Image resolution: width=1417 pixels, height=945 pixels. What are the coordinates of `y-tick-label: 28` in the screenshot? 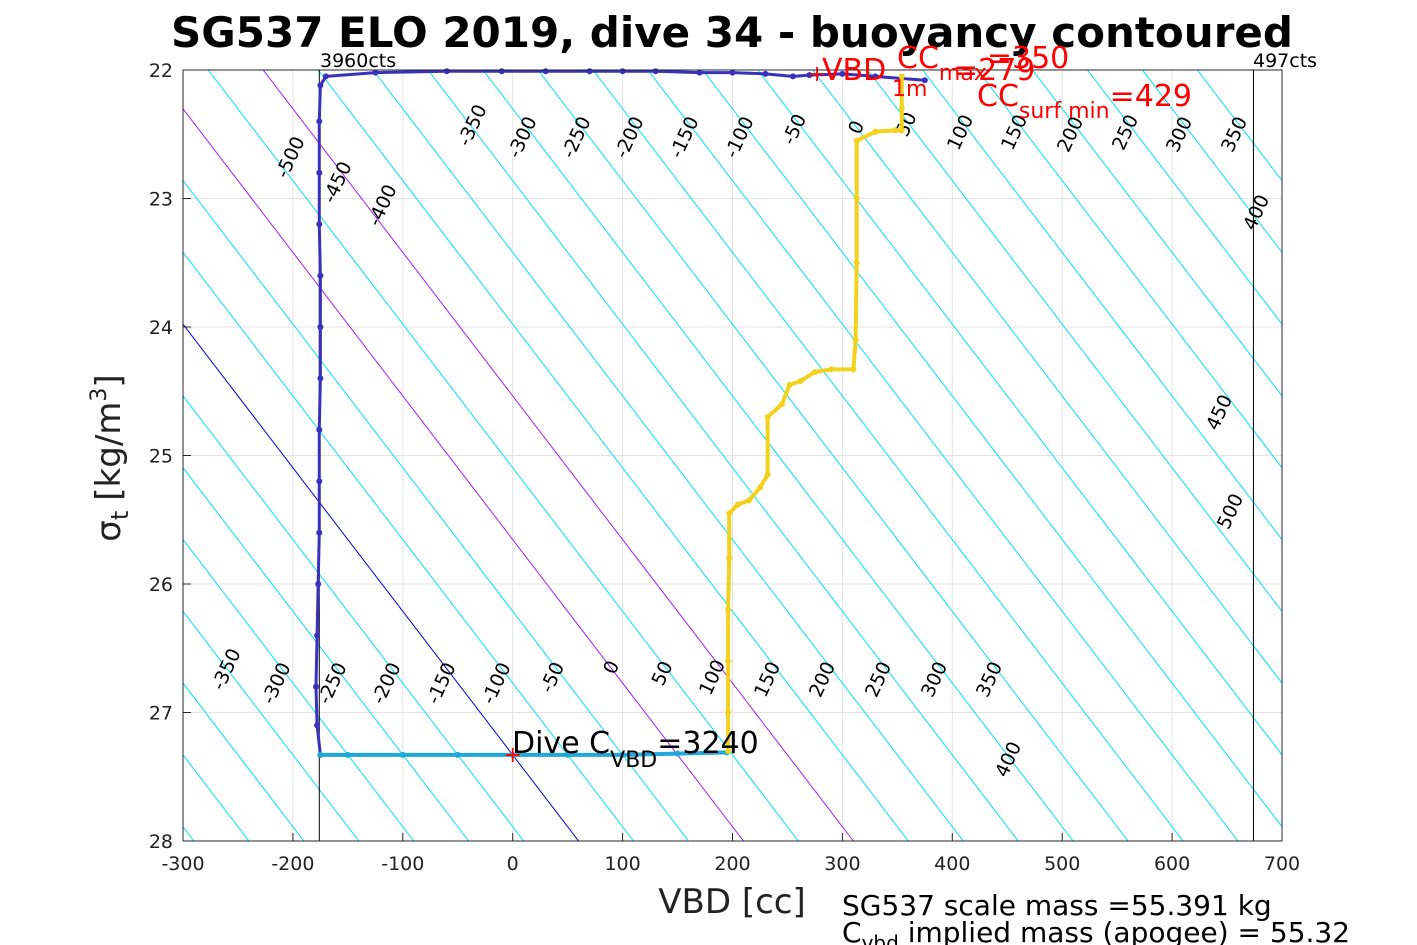 It's located at (161, 842).